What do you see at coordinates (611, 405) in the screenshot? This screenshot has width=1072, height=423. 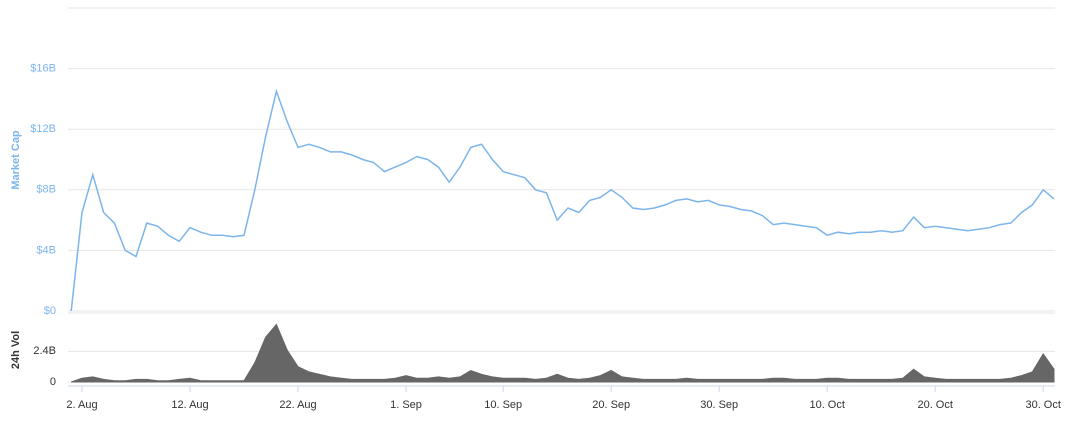 I see `x-tick-label: 20. Sep` at bounding box center [611, 405].